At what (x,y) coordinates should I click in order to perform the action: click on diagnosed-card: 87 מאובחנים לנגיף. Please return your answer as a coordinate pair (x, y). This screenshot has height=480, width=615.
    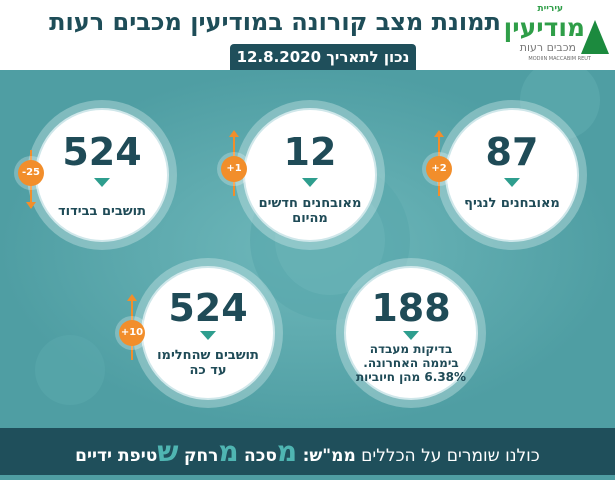
    Looking at the image, I should click on (512, 175).